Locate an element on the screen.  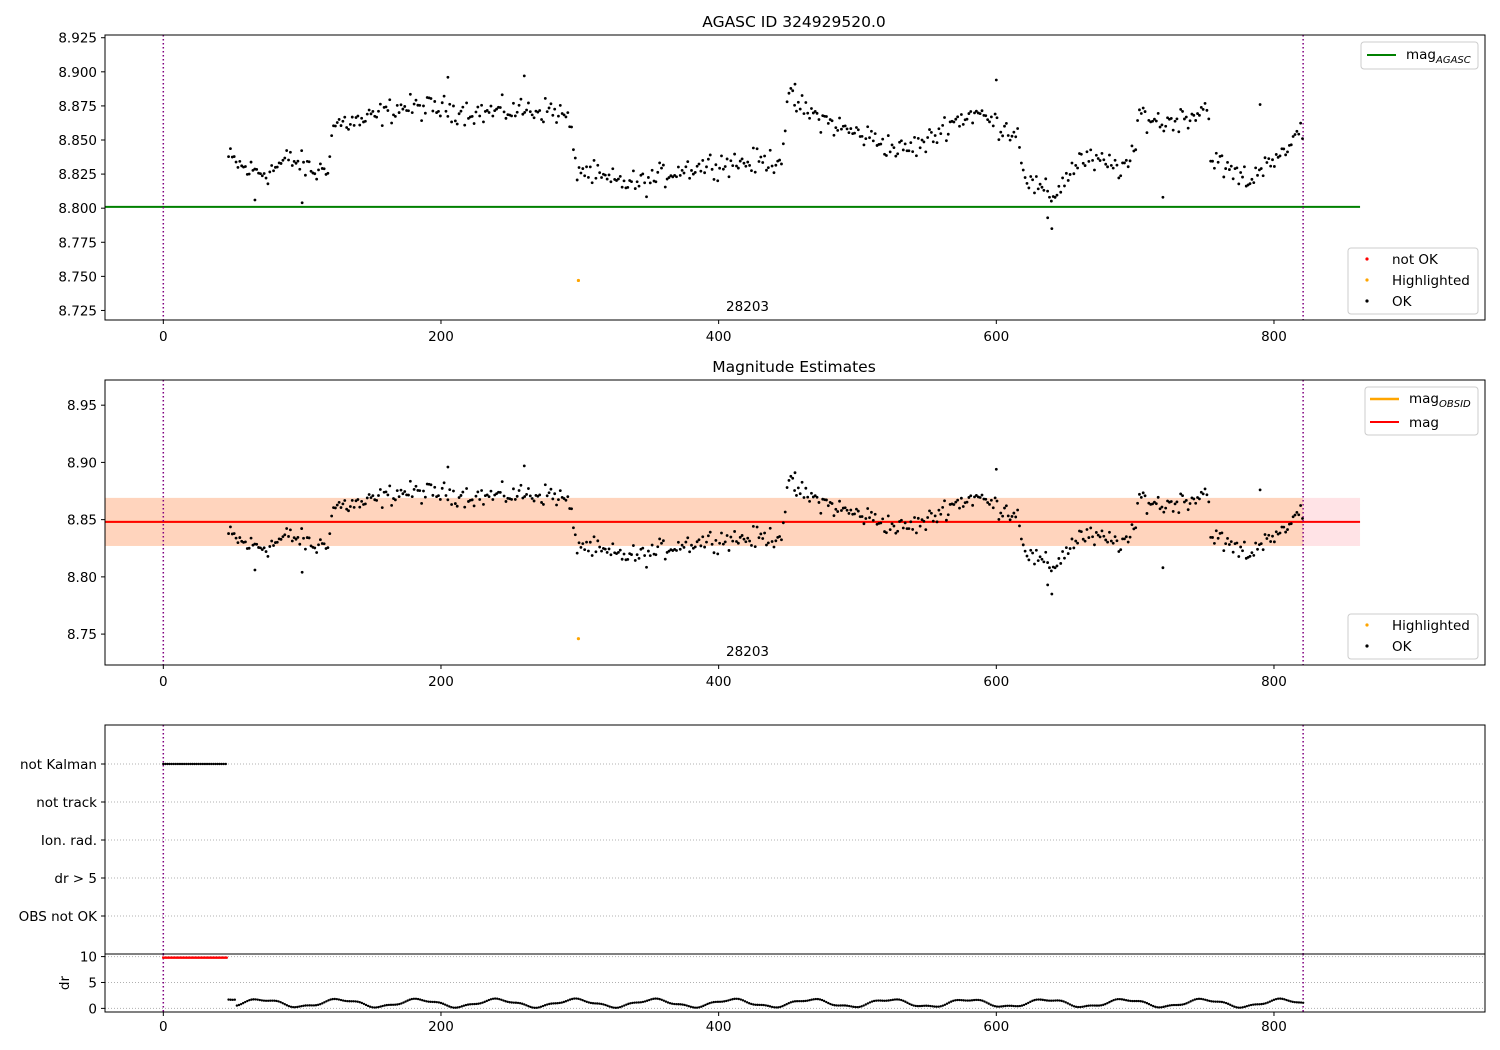
legend-ok-label: OK is located at coordinates (1402, 302).